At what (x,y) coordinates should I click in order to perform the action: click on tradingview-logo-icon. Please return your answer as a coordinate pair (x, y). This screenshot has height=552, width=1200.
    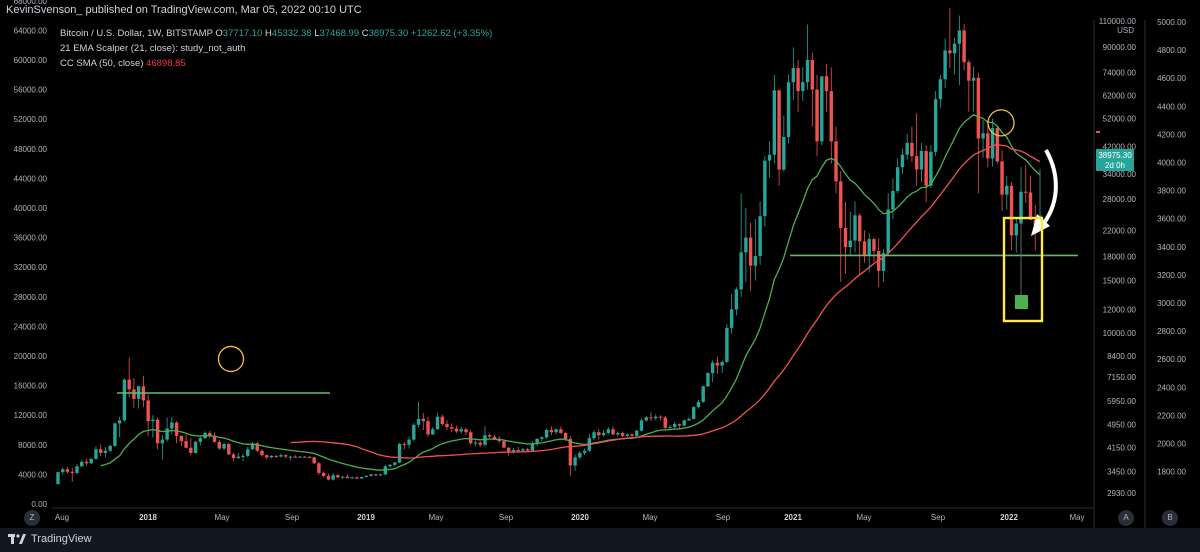
    Looking at the image, I should click on (17, 539).